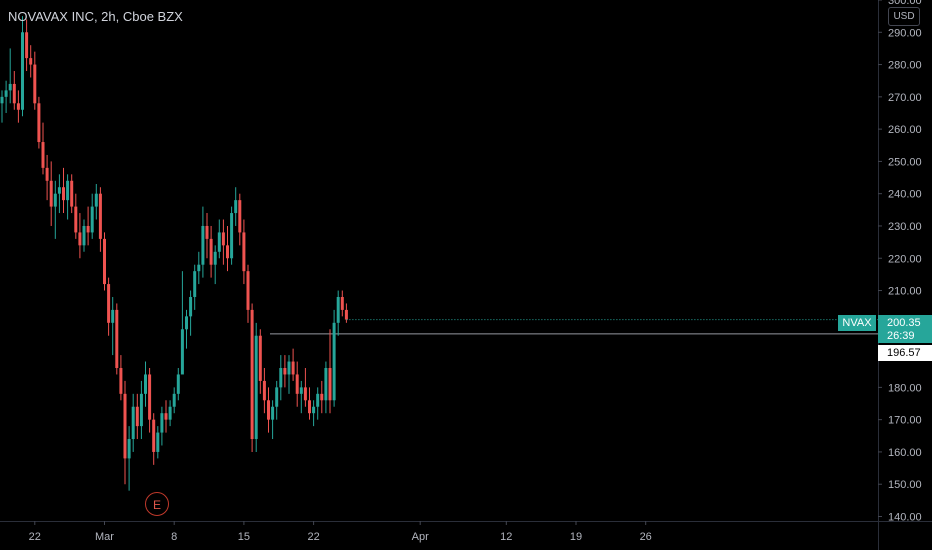 Image resolution: width=932 pixels, height=550 pixels. Describe the element at coordinates (905, 421) in the screenshot. I see `y-tick-label: 170.00` at that location.